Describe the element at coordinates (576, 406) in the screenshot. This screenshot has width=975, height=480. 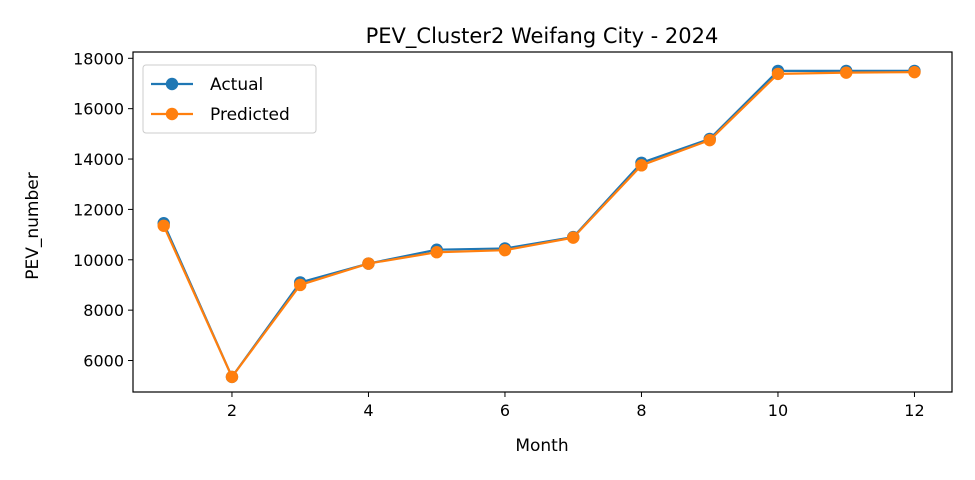
I see `x-axis: 2 4 6 8 10 12` at that location.